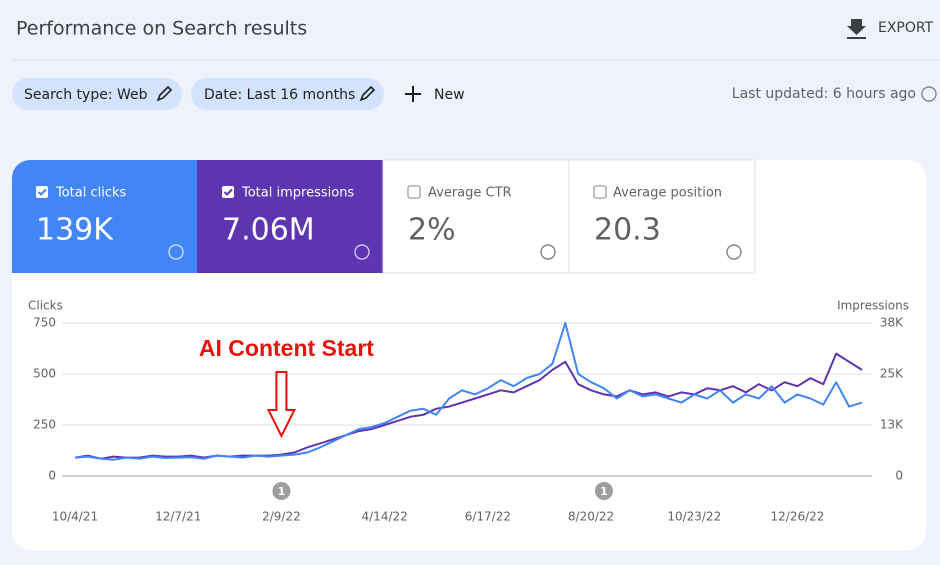 This screenshot has width=940, height=565. What do you see at coordinates (667, 193) in the screenshot?
I see `card-label: Average position` at bounding box center [667, 193].